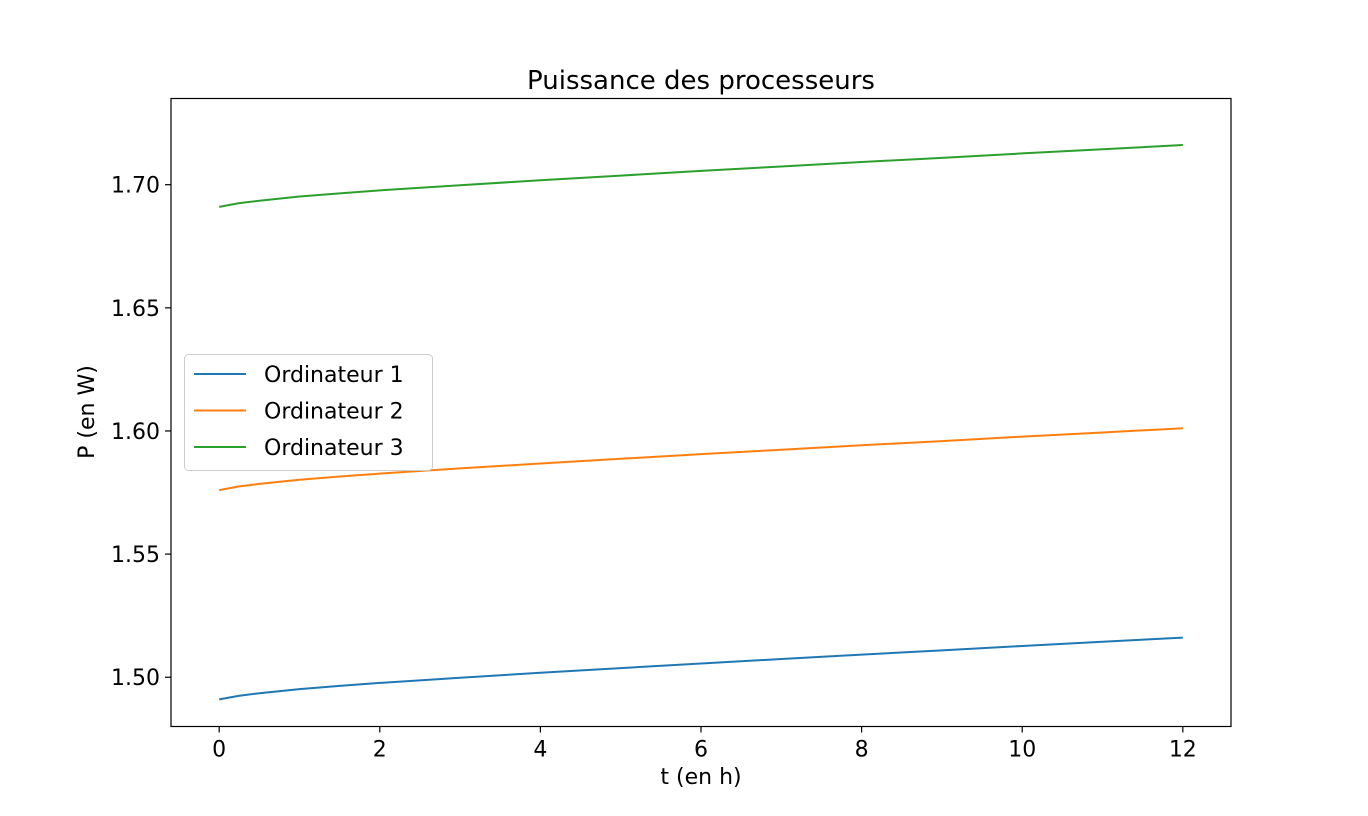 The width and height of the screenshot is (1368, 816). Describe the element at coordinates (135, 186) in the screenshot. I see `y-tick-label: 1.70` at that location.